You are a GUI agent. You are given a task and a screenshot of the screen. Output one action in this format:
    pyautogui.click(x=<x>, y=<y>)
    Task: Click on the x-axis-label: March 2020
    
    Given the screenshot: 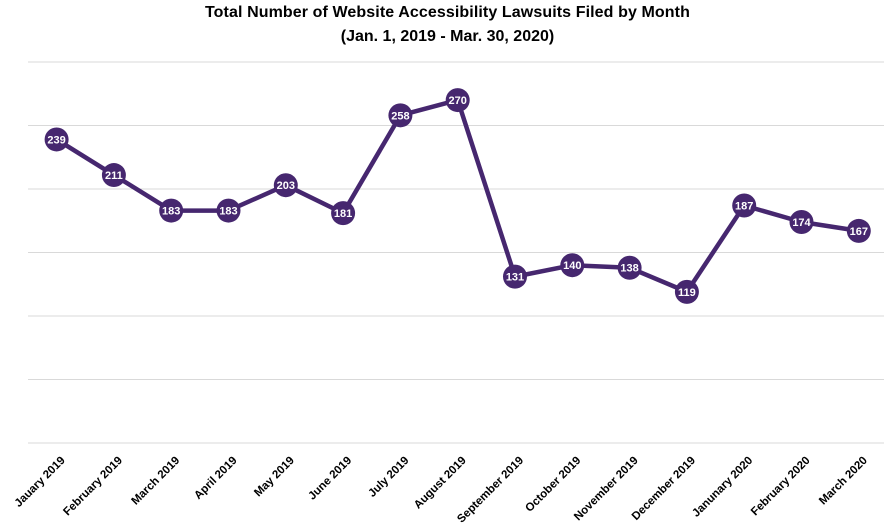 What is the action you would take?
    pyautogui.click(x=843, y=481)
    